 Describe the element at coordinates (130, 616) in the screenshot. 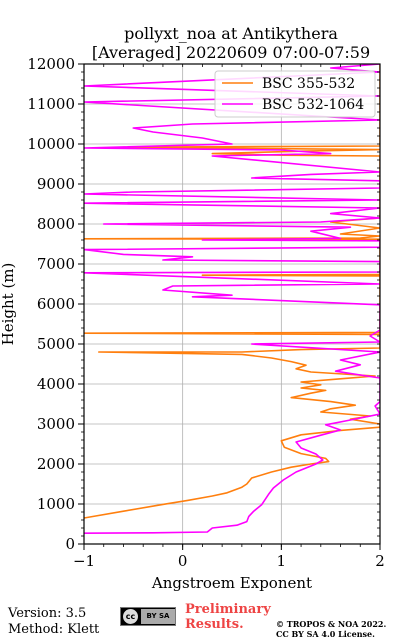

I see `cc-icon: cc` at that location.